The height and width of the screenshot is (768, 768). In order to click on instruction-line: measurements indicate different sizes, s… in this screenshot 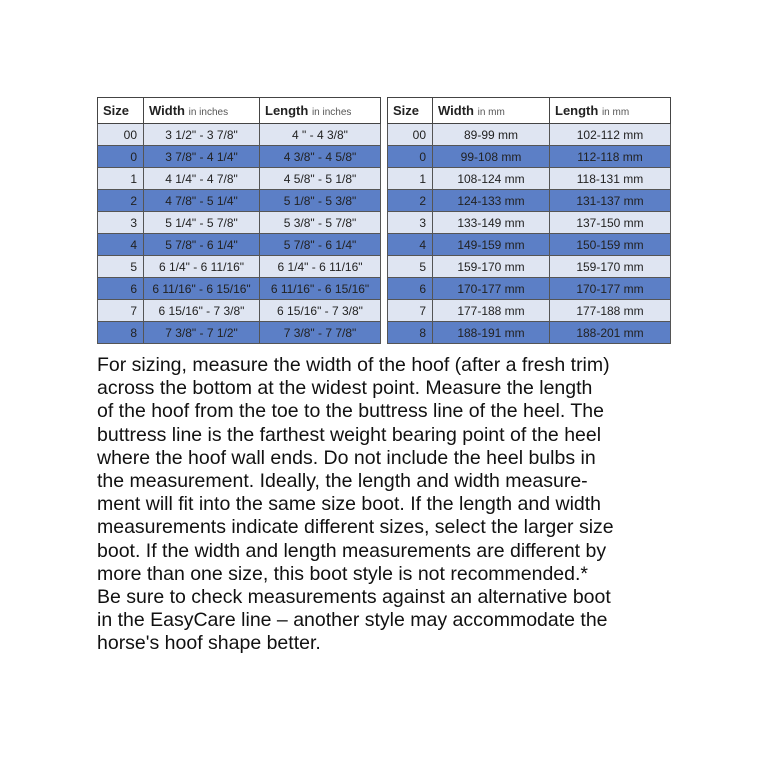, I will do `click(355, 527)`.